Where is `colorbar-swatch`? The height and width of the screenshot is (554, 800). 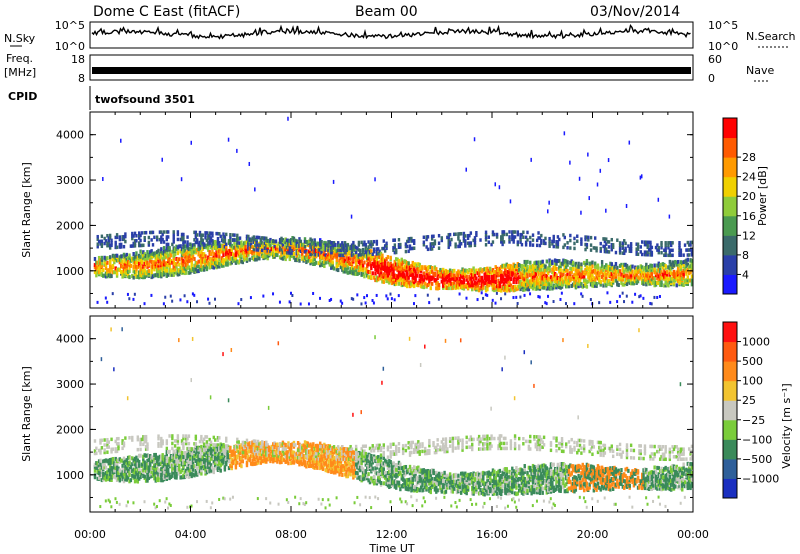 colorbar-swatch is located at coordinates (730, 284).